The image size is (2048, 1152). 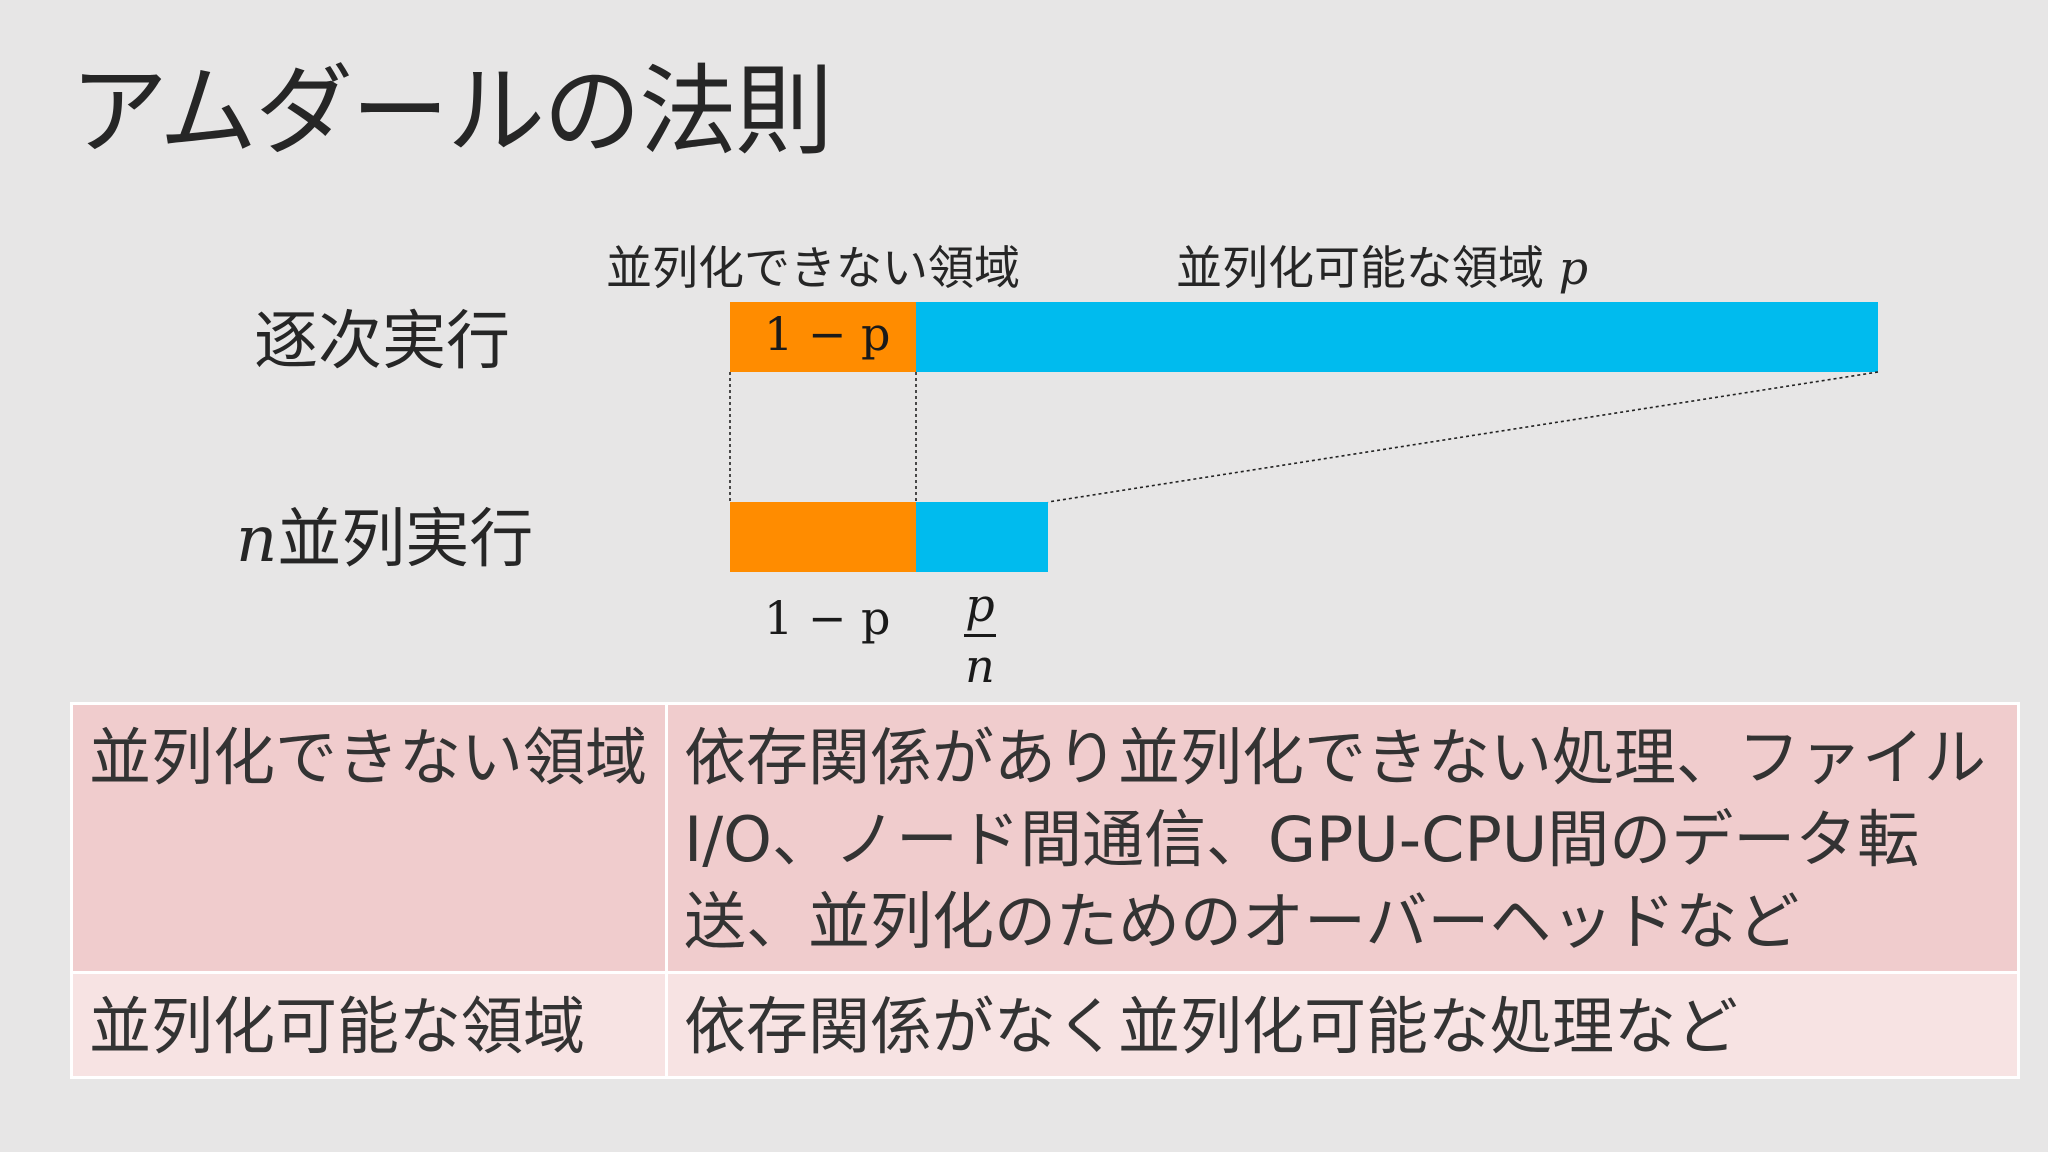 I want to click on p-over-n-fraction: p n, so click(x=980, y=635).